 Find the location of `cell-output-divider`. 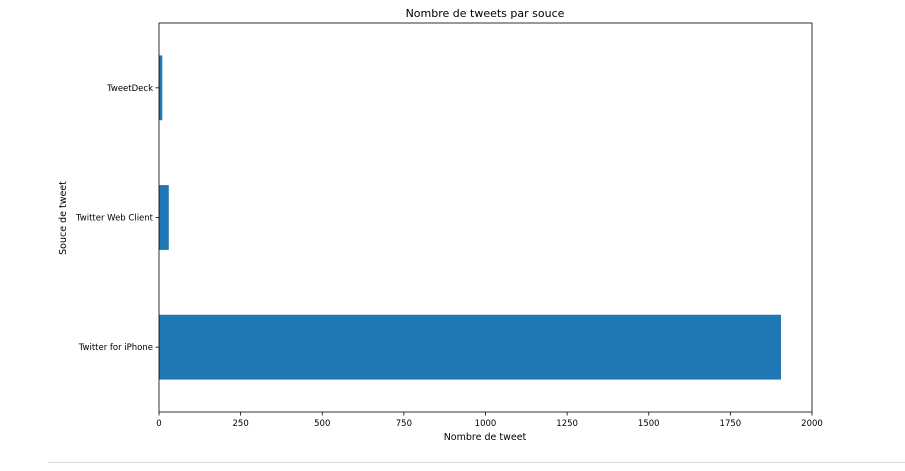

cell-output-divider is located at coordinates (476, 462).